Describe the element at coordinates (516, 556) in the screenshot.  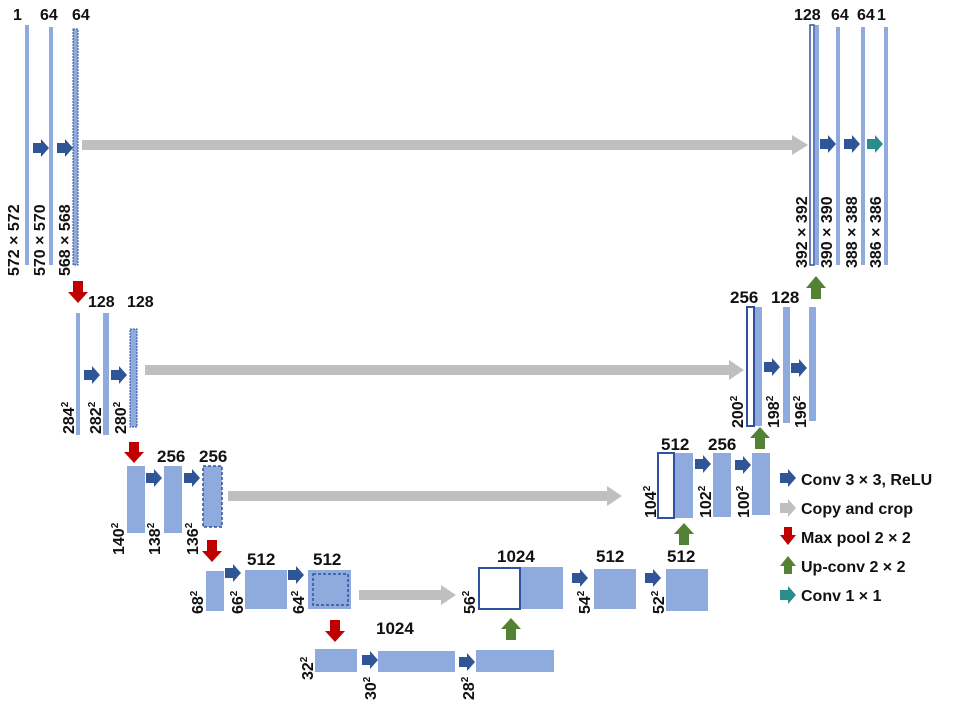
I see `channels-r4-concat: 1024` at that location.